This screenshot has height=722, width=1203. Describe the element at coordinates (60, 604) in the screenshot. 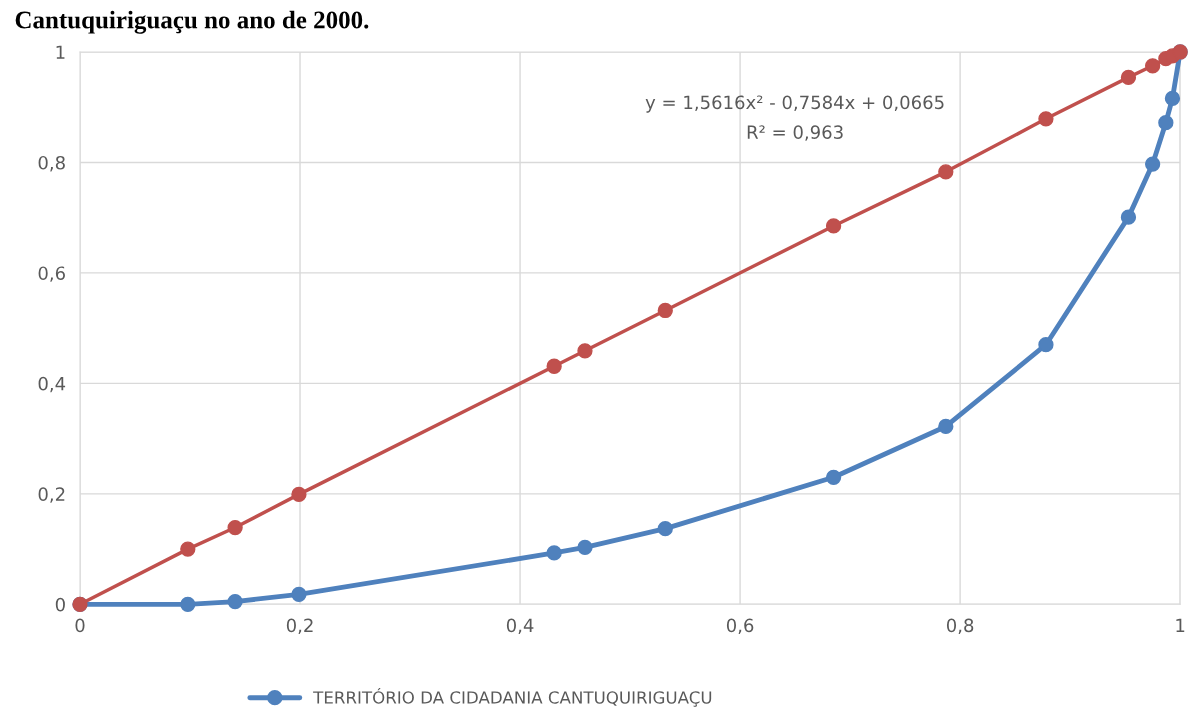

I see `y-tick-label: 0` at that location.